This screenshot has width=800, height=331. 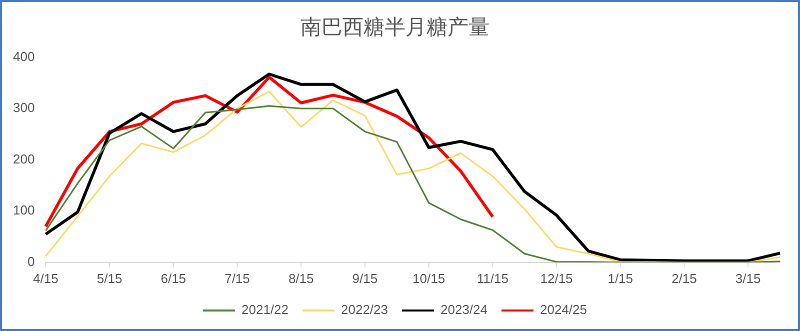 I want to click on legend-label: 2023/24, so click(x=464, y=310).